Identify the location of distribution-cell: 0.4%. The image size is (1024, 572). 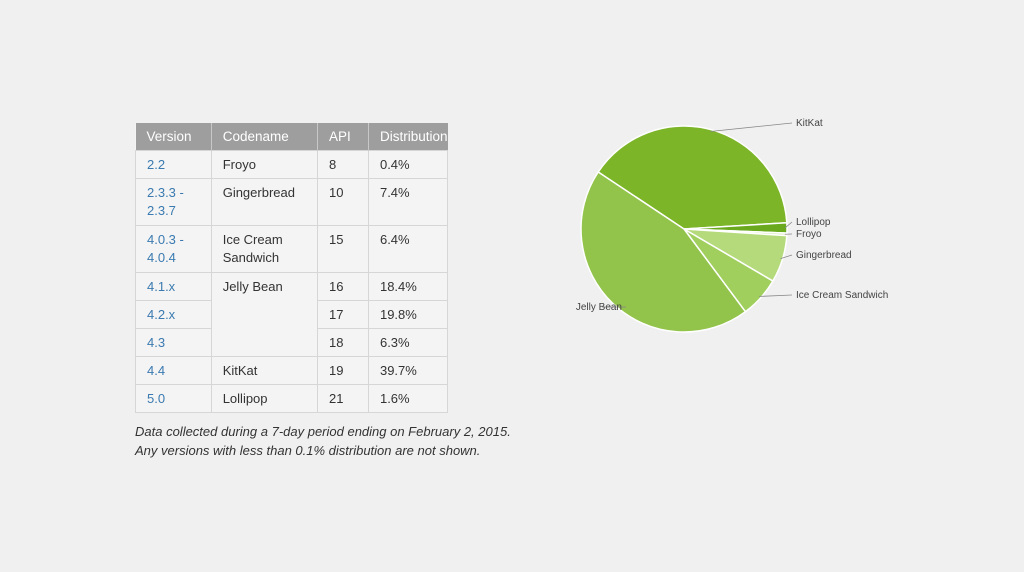
(408, 164).